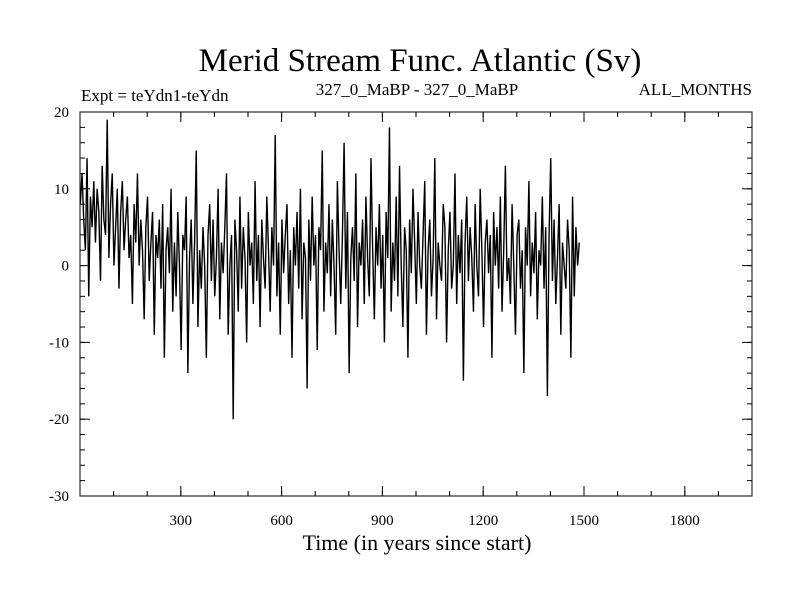 The width and height of the screenshot is (800, 600). What do you see at coordinates (59, 343) in the screenshot?
I see `y-tick-label: -10` at bounding box center [59, 343].